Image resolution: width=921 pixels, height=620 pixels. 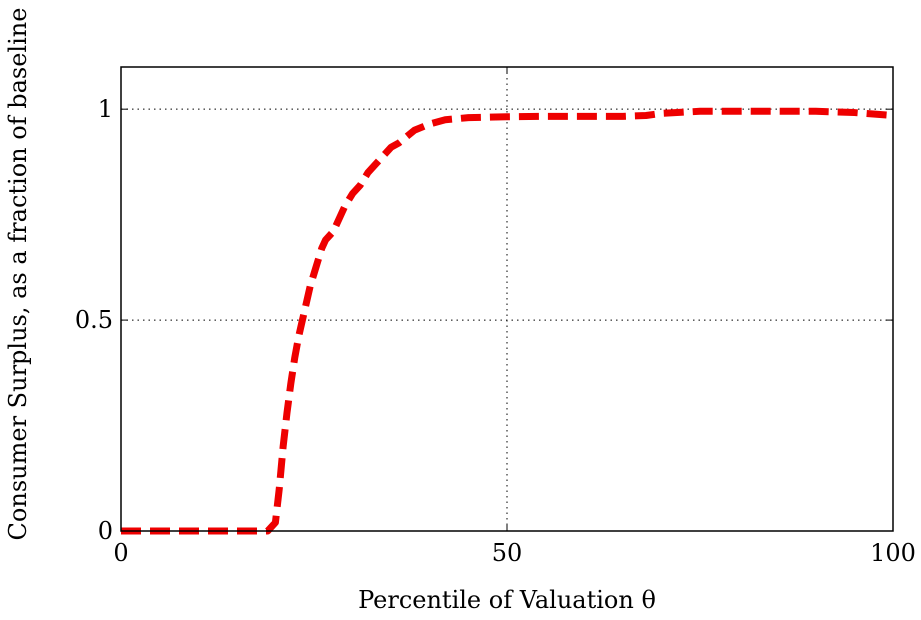 I want to click on y-tick-label: 0, so click(x=105, y=531).